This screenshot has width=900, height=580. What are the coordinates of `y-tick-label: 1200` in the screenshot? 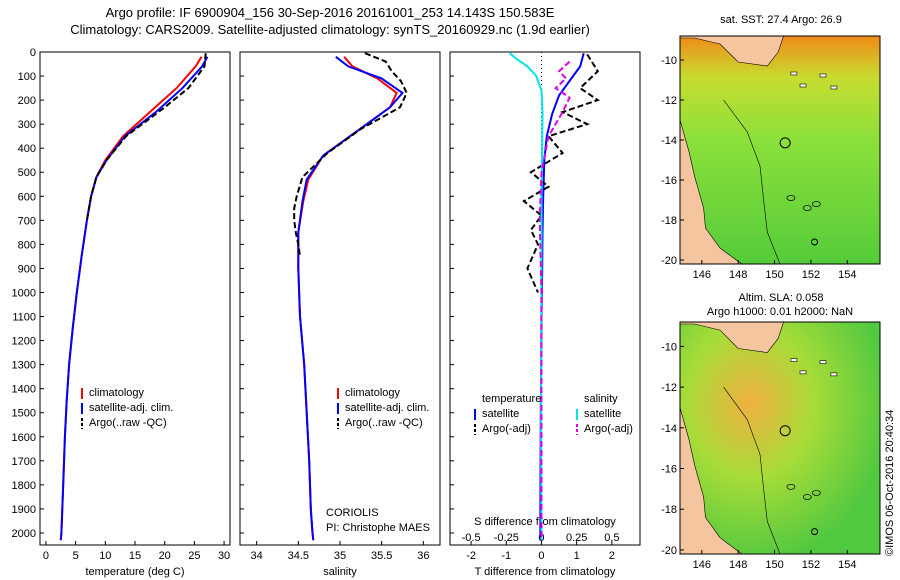 It's located at (24, 342).